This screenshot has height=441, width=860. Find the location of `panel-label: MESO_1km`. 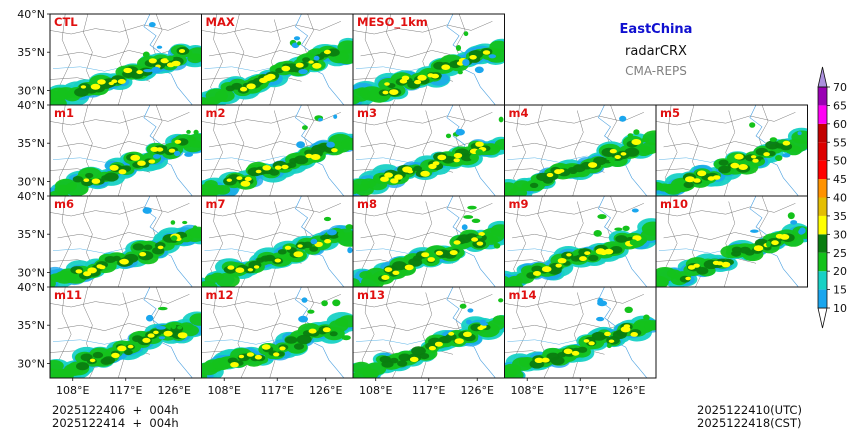

panel-label: MESO_1km is located at coordinates (392, 22).